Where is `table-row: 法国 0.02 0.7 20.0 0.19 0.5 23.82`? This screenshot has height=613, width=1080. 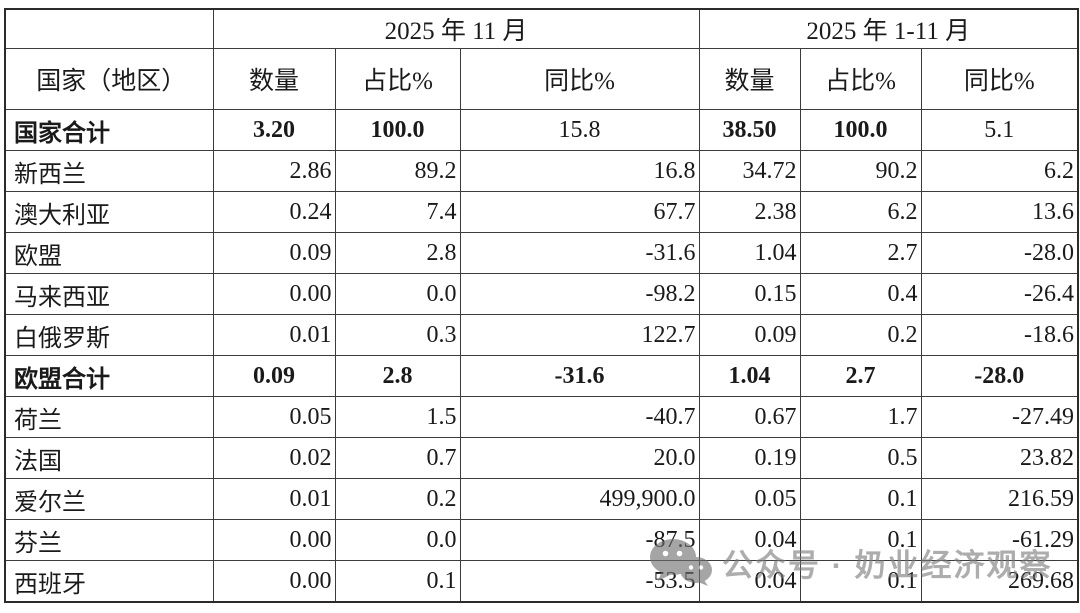
table-row: 法国 0.02 0.7 20.0 0.19 0.5 23.82 is located at coordinates (541, 458).